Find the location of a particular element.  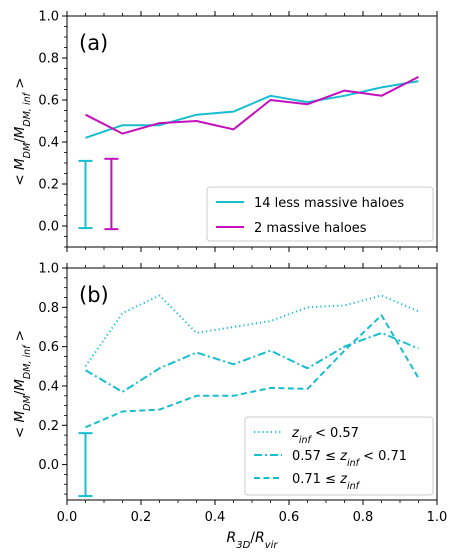

legend-label-3: 0.71 ≤ zinf is located at coordinates (326, 482).